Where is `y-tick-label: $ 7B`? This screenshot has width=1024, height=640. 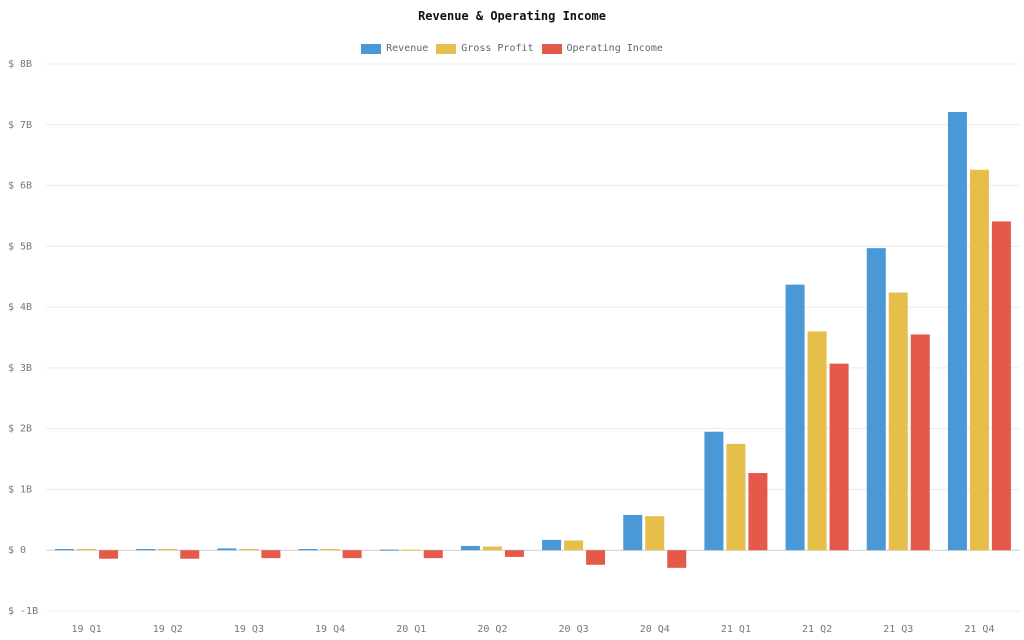 y-tick-label: $ 7B is located at coordinates (20, 125).